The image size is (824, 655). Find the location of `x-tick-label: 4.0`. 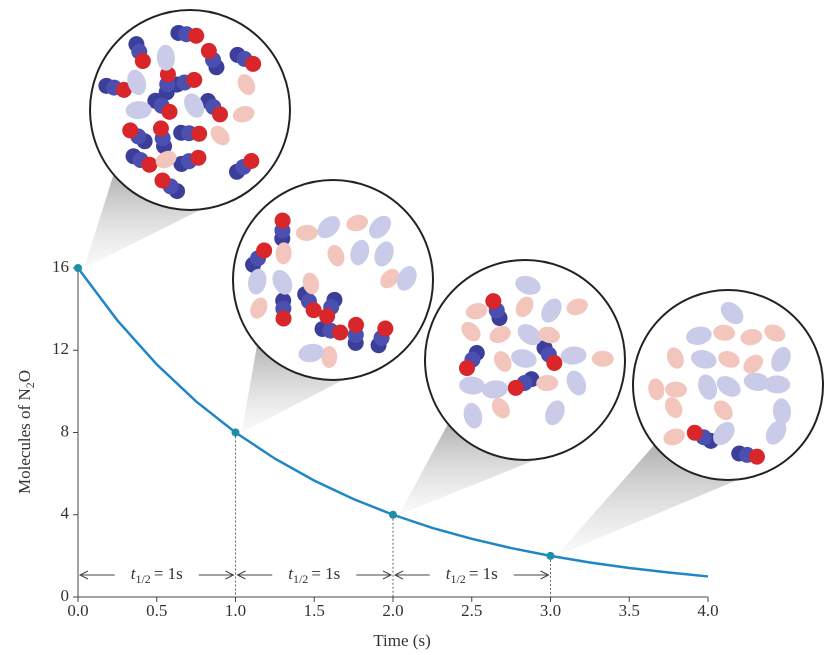

x-tick-label: 4.0 is located at coordinates (707, 610).